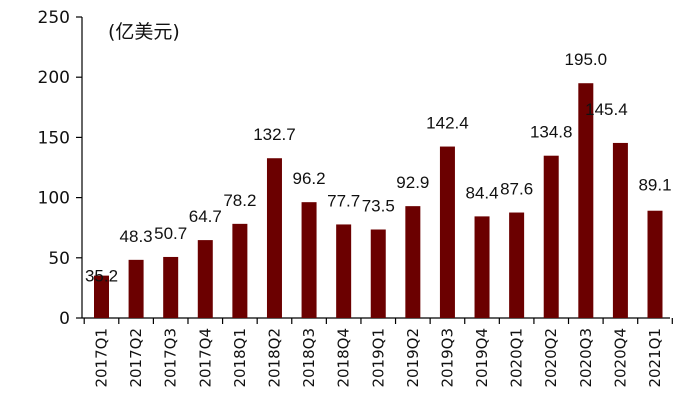 This screenshot has width=700, height=418. I want to click on data-label: 35.2, so click(101, 276).